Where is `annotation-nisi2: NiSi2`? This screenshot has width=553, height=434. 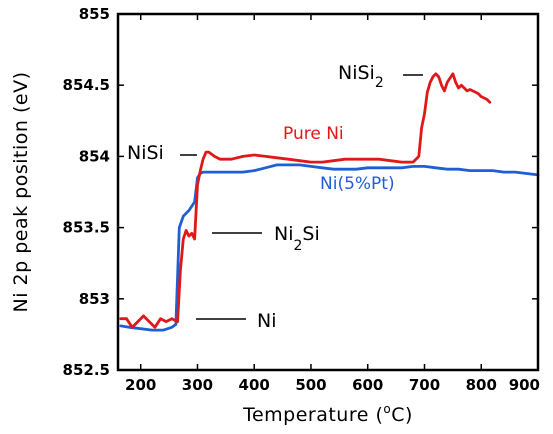
annotation-nisi2: NiSi2 is located at coordinates (361, 76).